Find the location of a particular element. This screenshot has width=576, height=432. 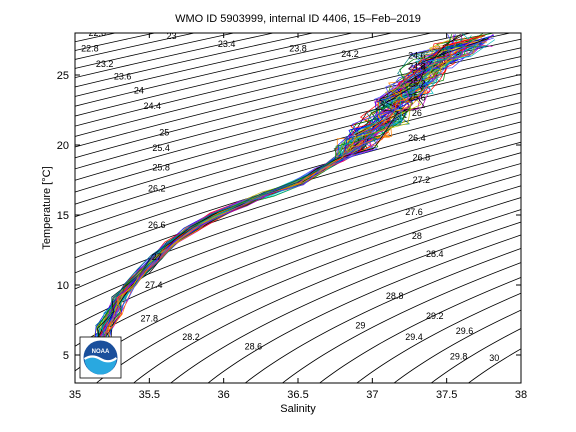

contour-label: 26.6 is located at coordinates (157, 225).